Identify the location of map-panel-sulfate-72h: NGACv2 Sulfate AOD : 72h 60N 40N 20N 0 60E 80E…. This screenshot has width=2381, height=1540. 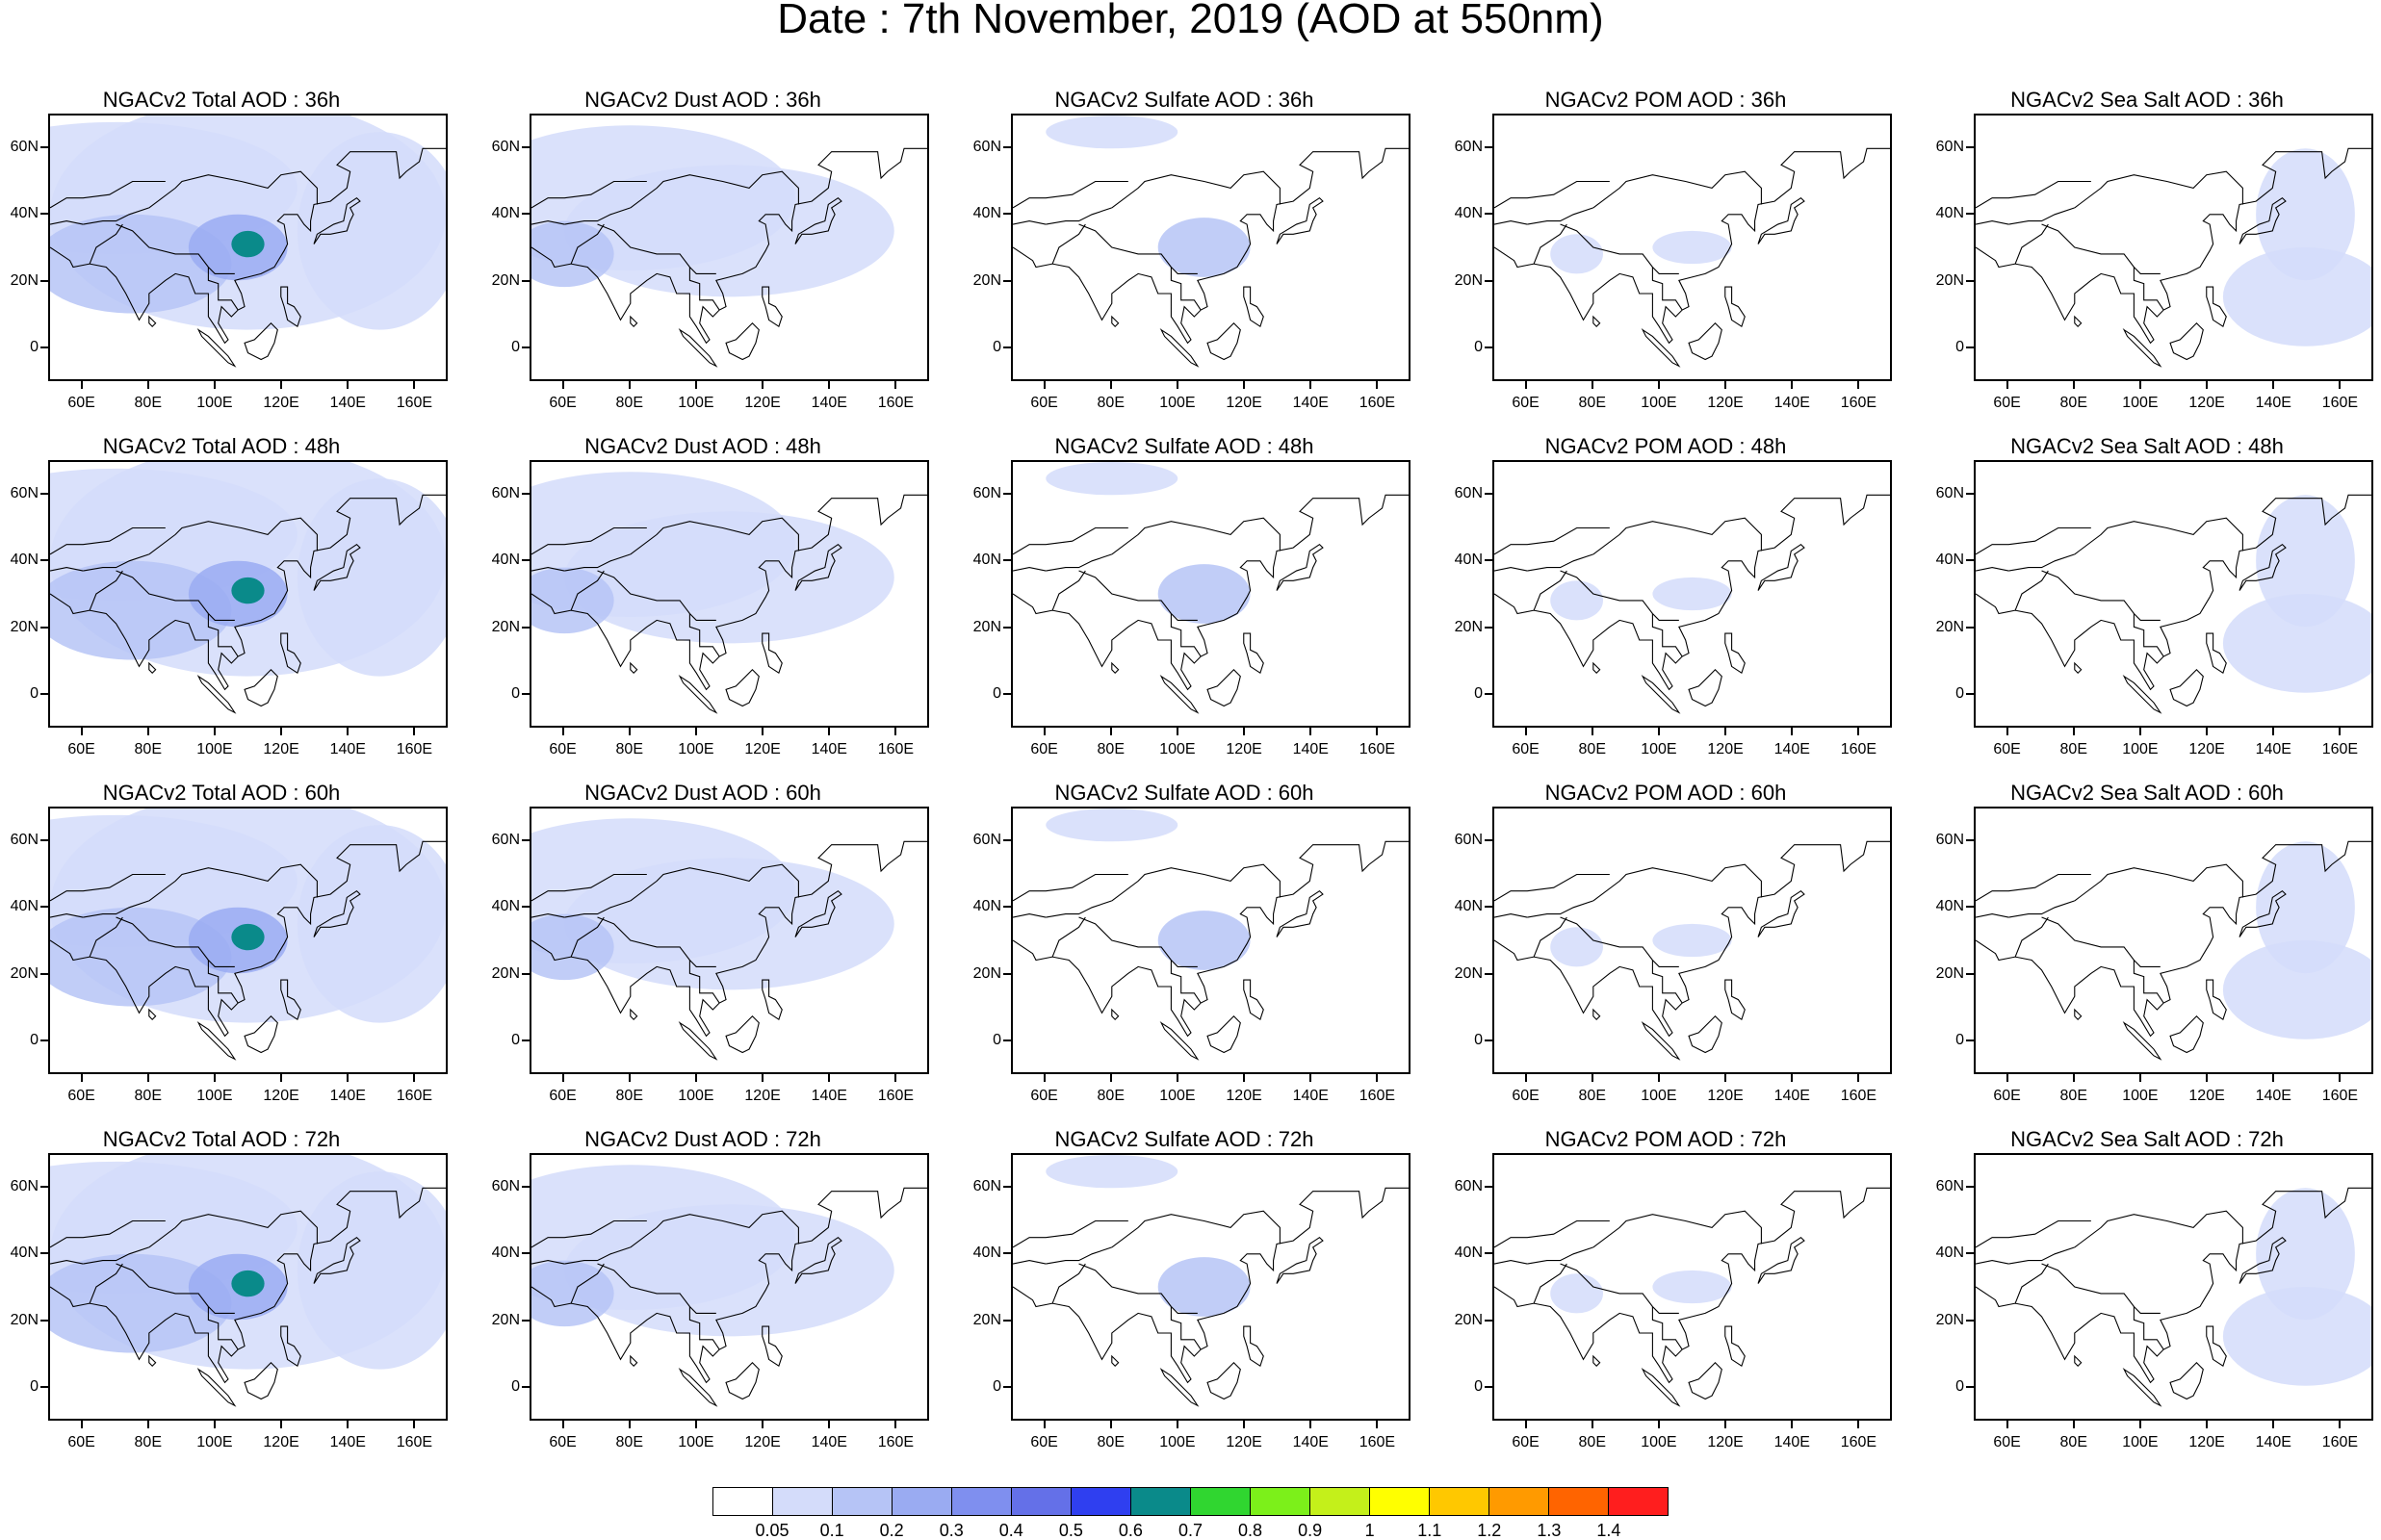
(1203, 1299).